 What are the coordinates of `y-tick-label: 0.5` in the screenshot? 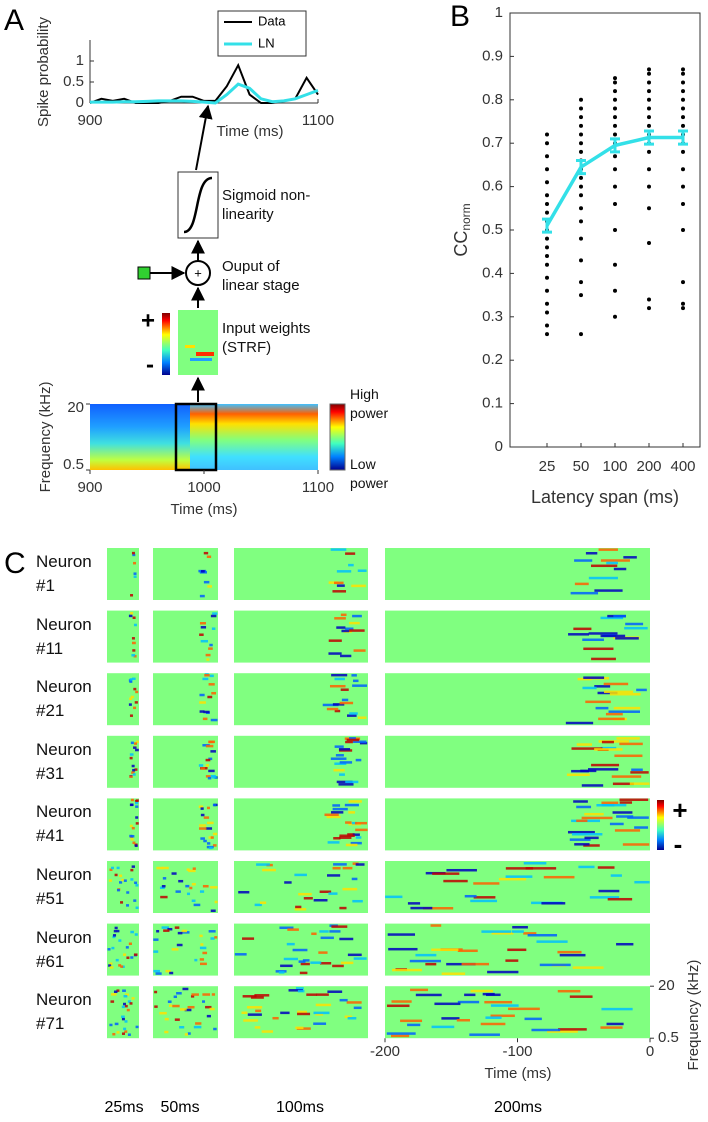 It's located at (668, 1037).